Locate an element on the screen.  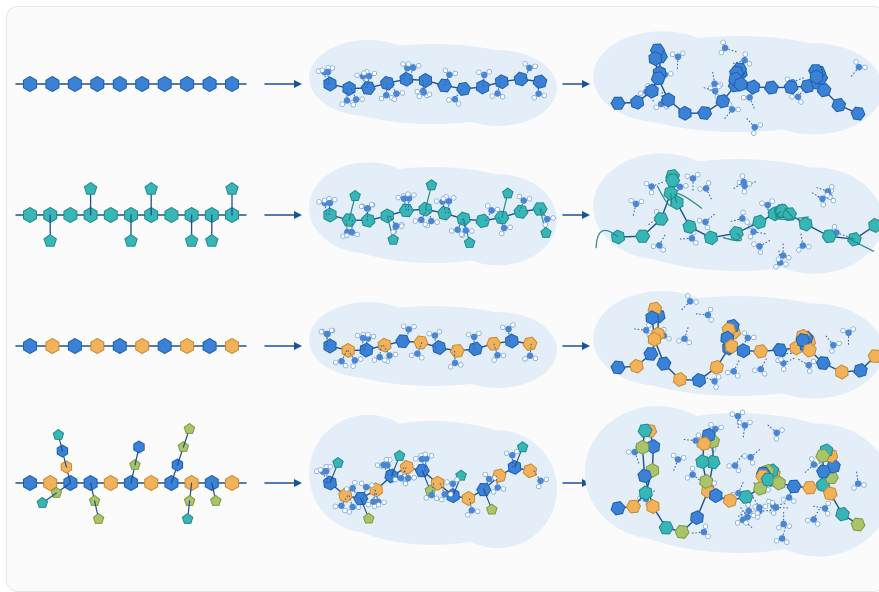
right-arrow-icon is located at coordinates (283, 346).